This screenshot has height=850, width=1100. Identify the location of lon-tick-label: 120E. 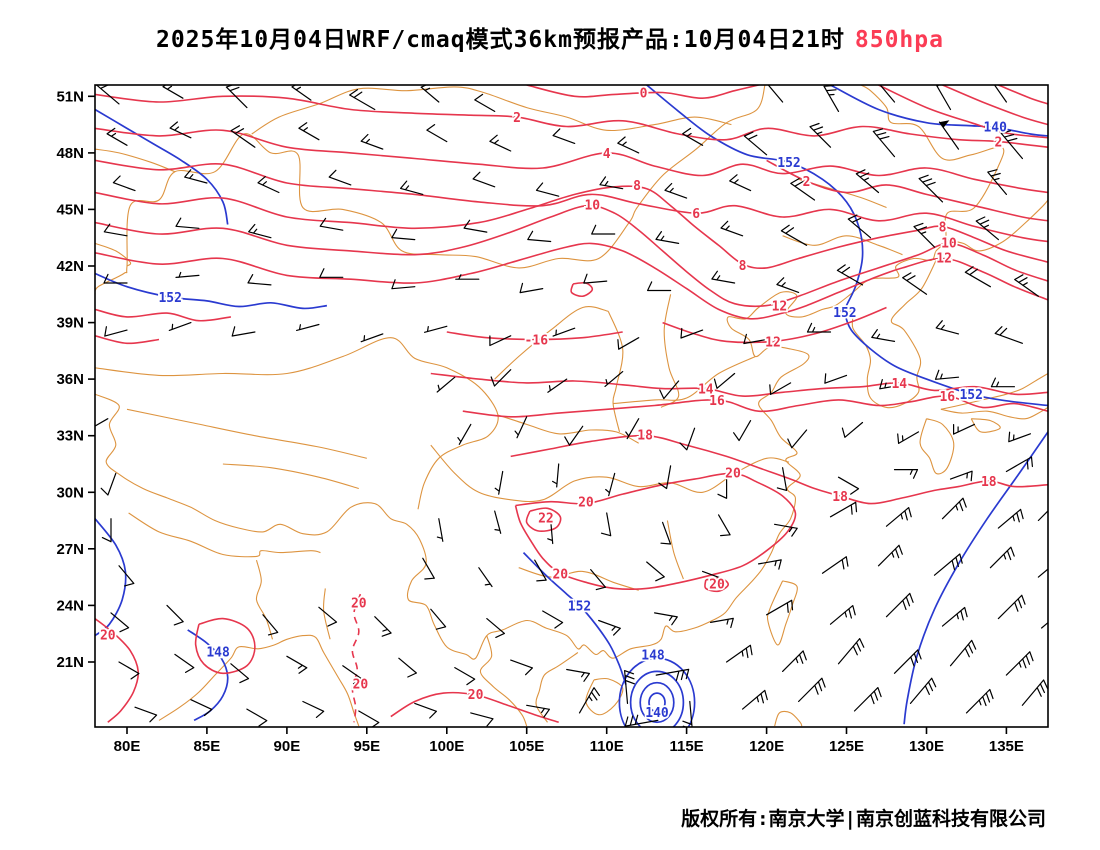
(766, 746).